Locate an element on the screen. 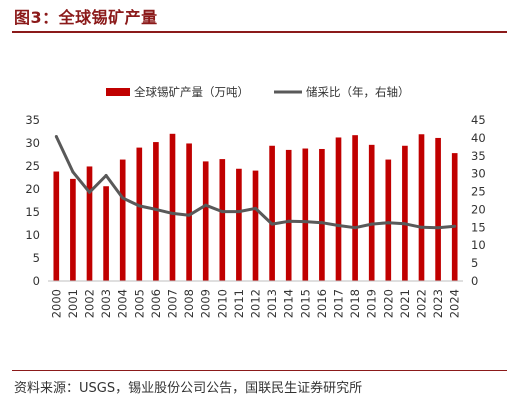  x-tick-label: 2014 is located at coordinates (289, 303).